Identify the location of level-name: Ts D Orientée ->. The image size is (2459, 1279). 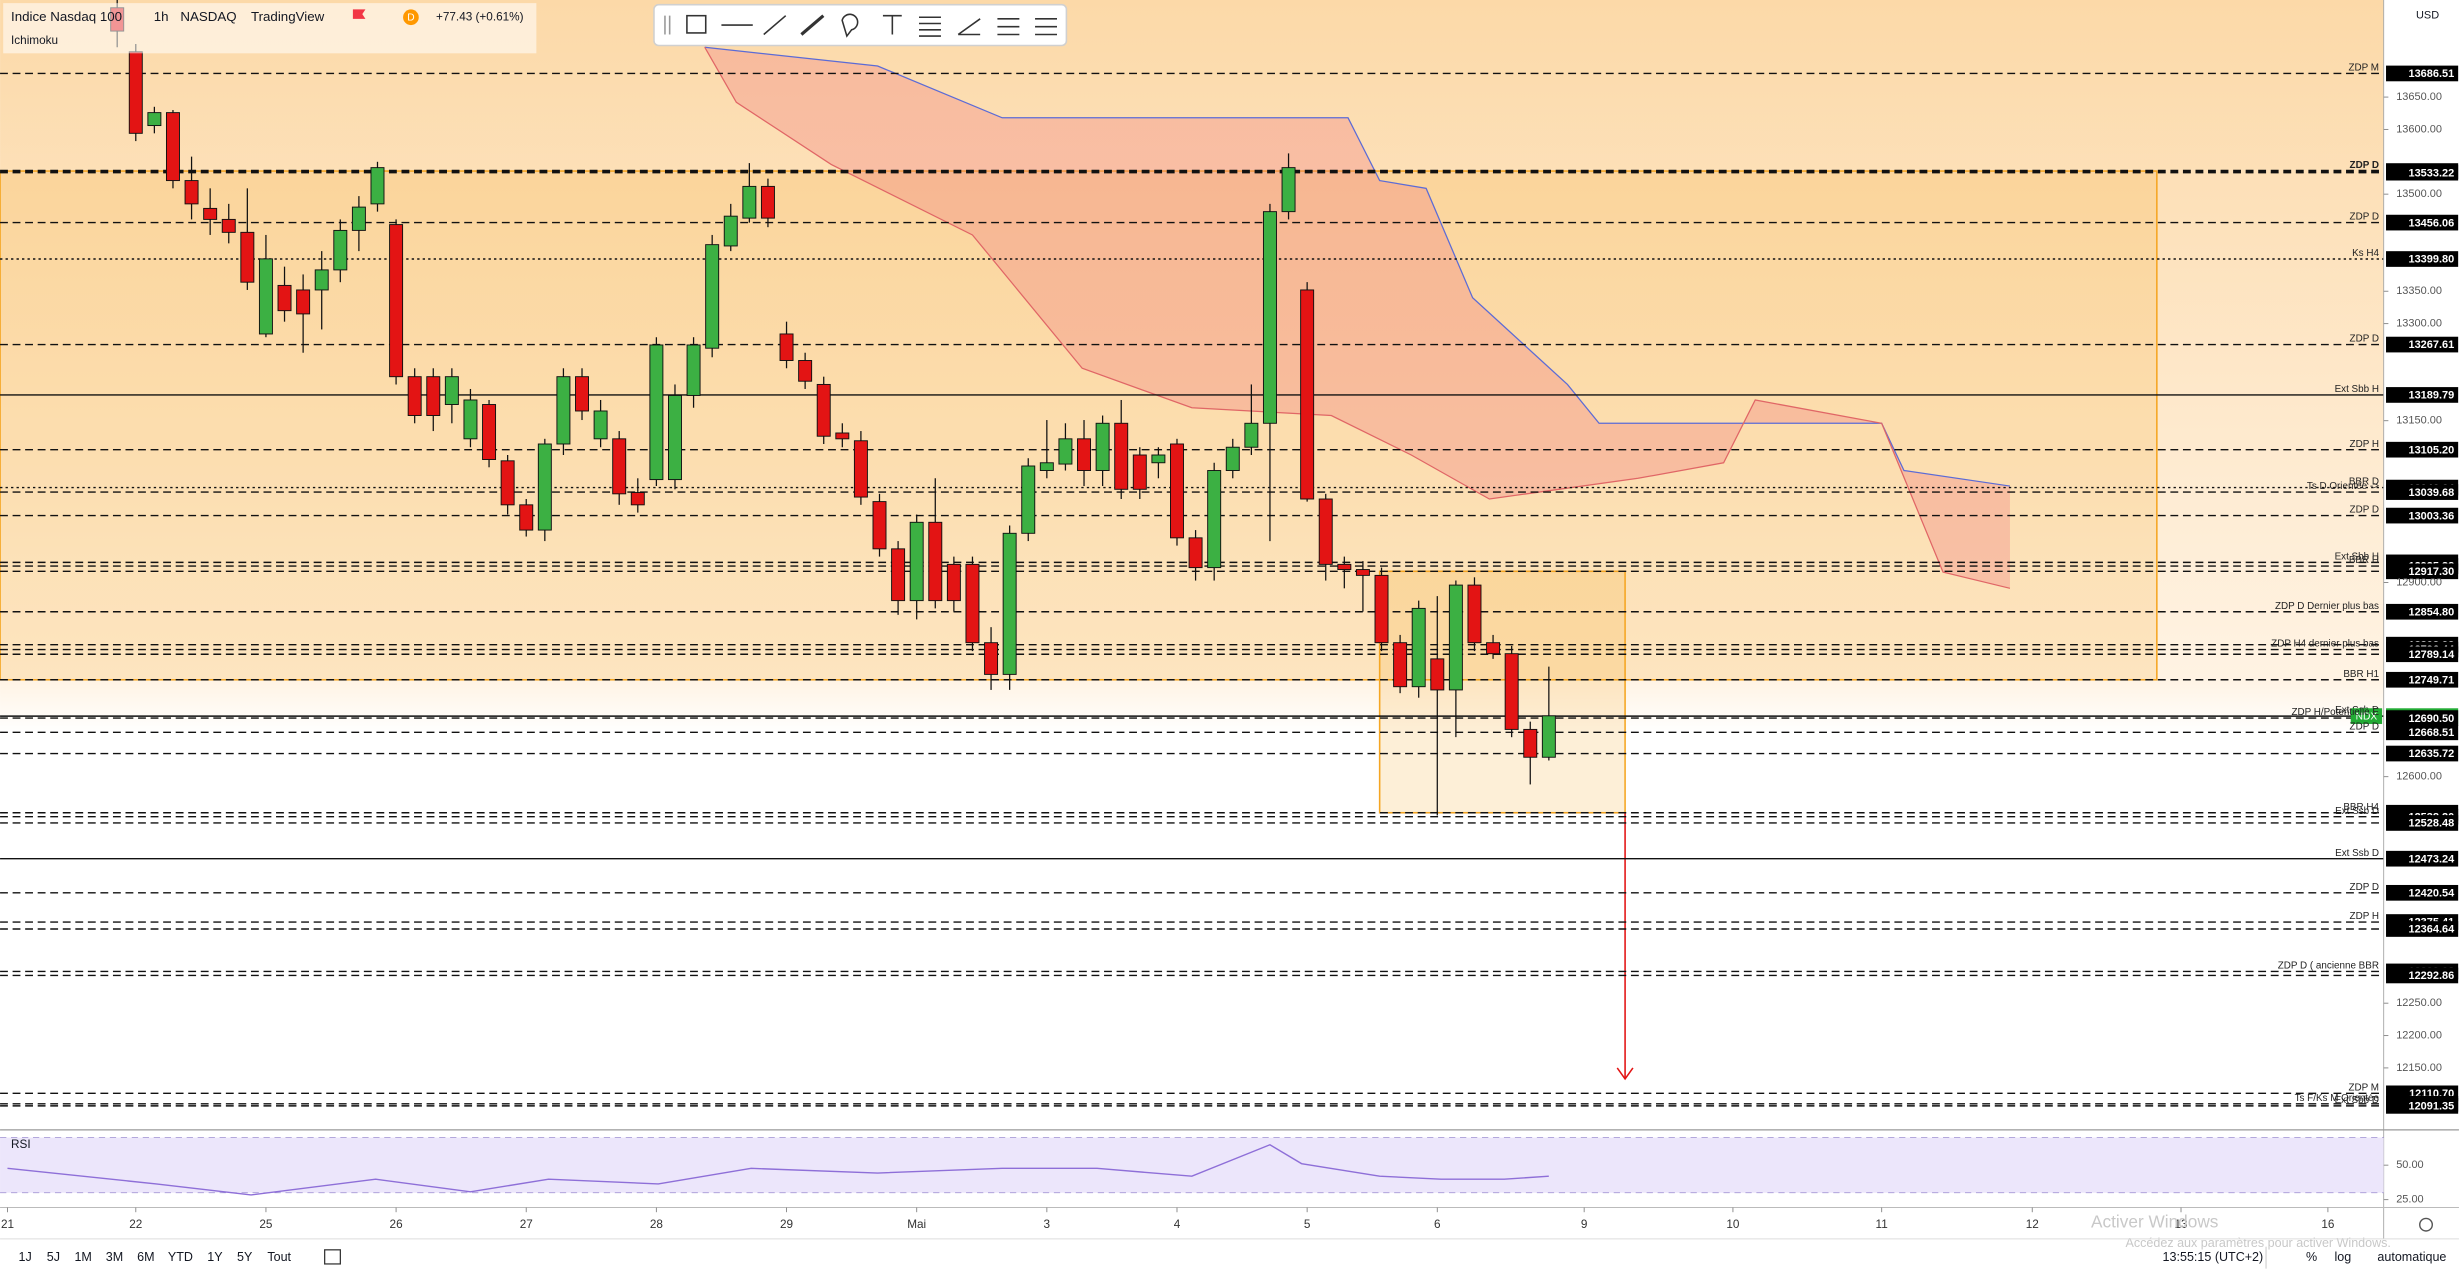
(2343, 486).